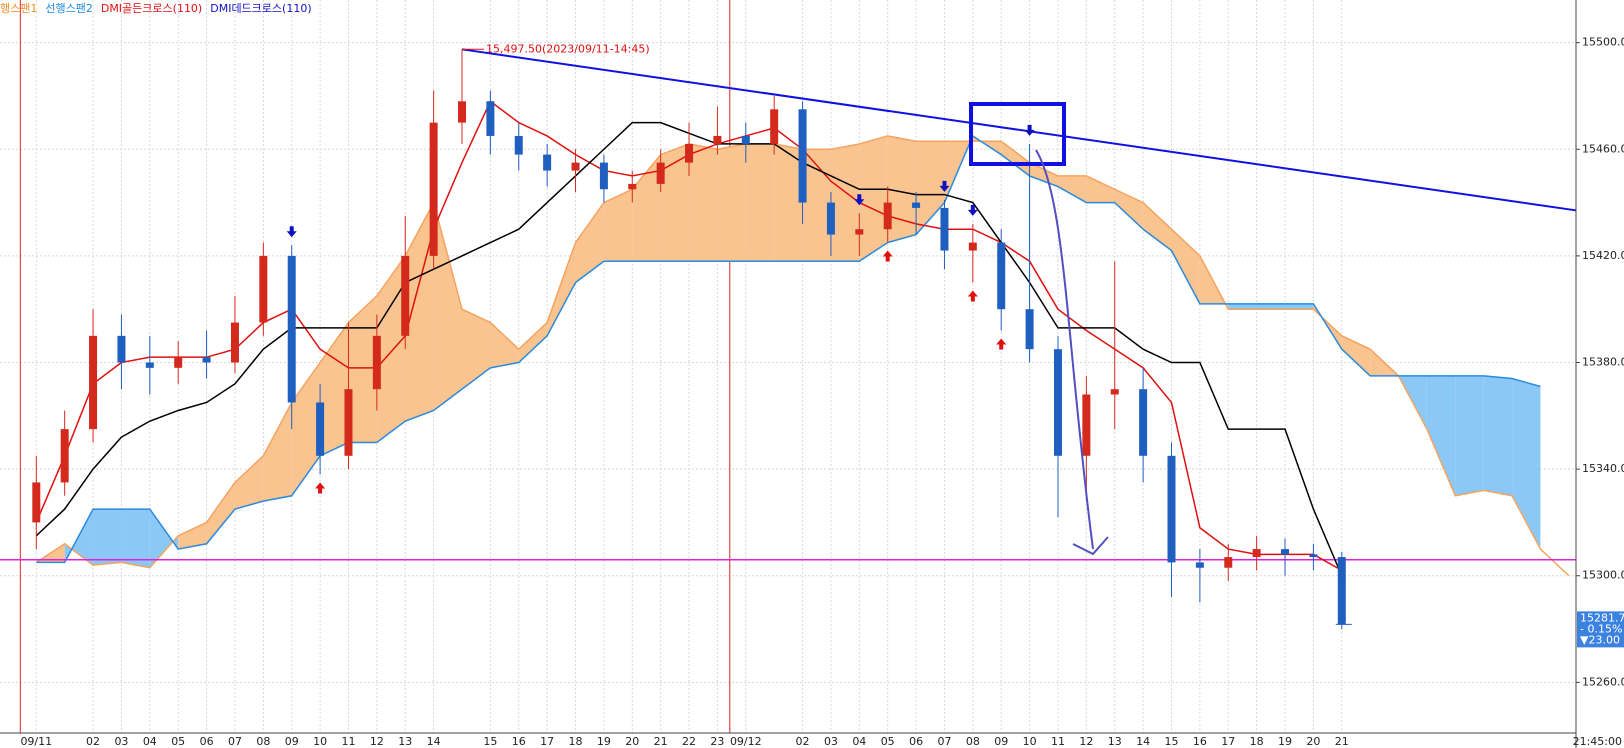  What do you see at coordinates (235, 741) in the screenshot?
I see `x-tick-label: 07` at bounding box center [235, 741].